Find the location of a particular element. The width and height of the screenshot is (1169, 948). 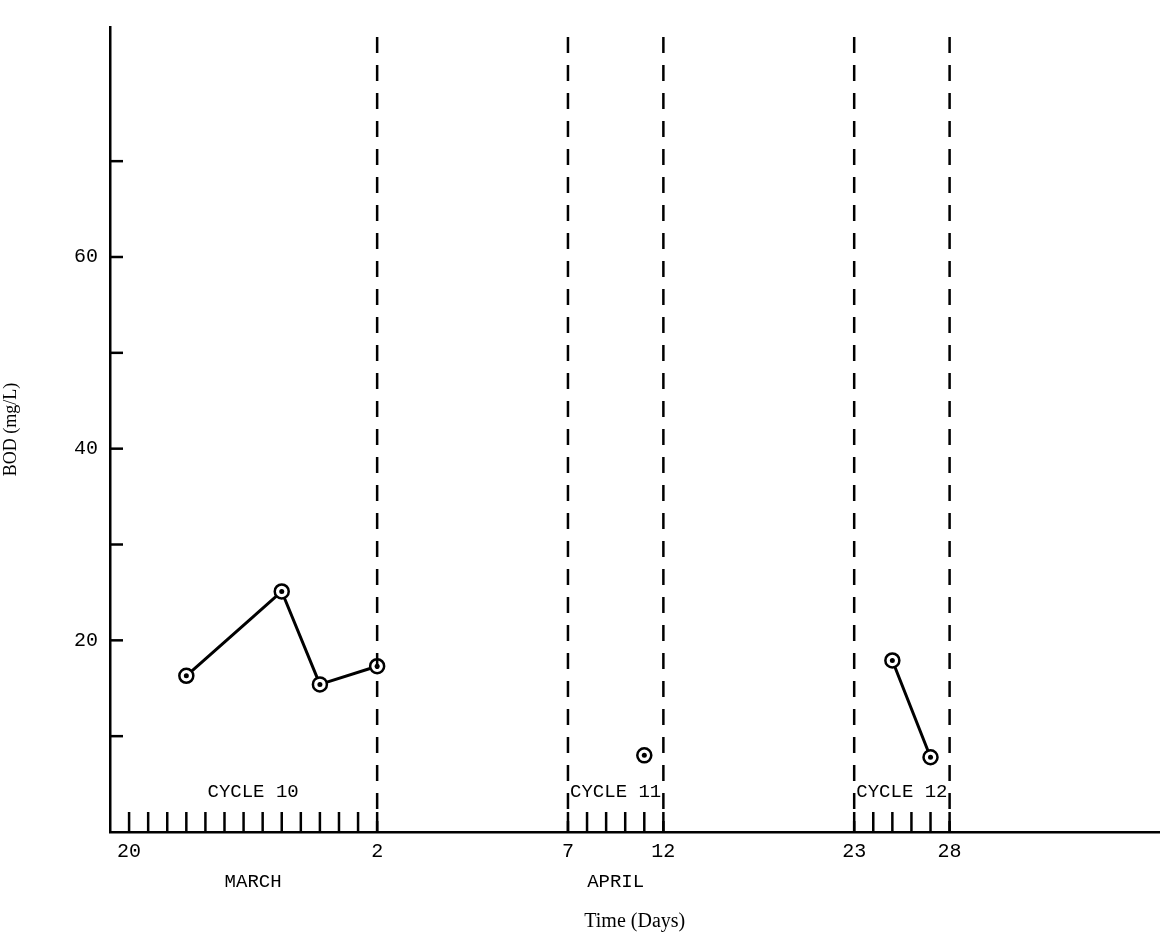

y-tick-label: 20 is located at coordinates (85, 640).